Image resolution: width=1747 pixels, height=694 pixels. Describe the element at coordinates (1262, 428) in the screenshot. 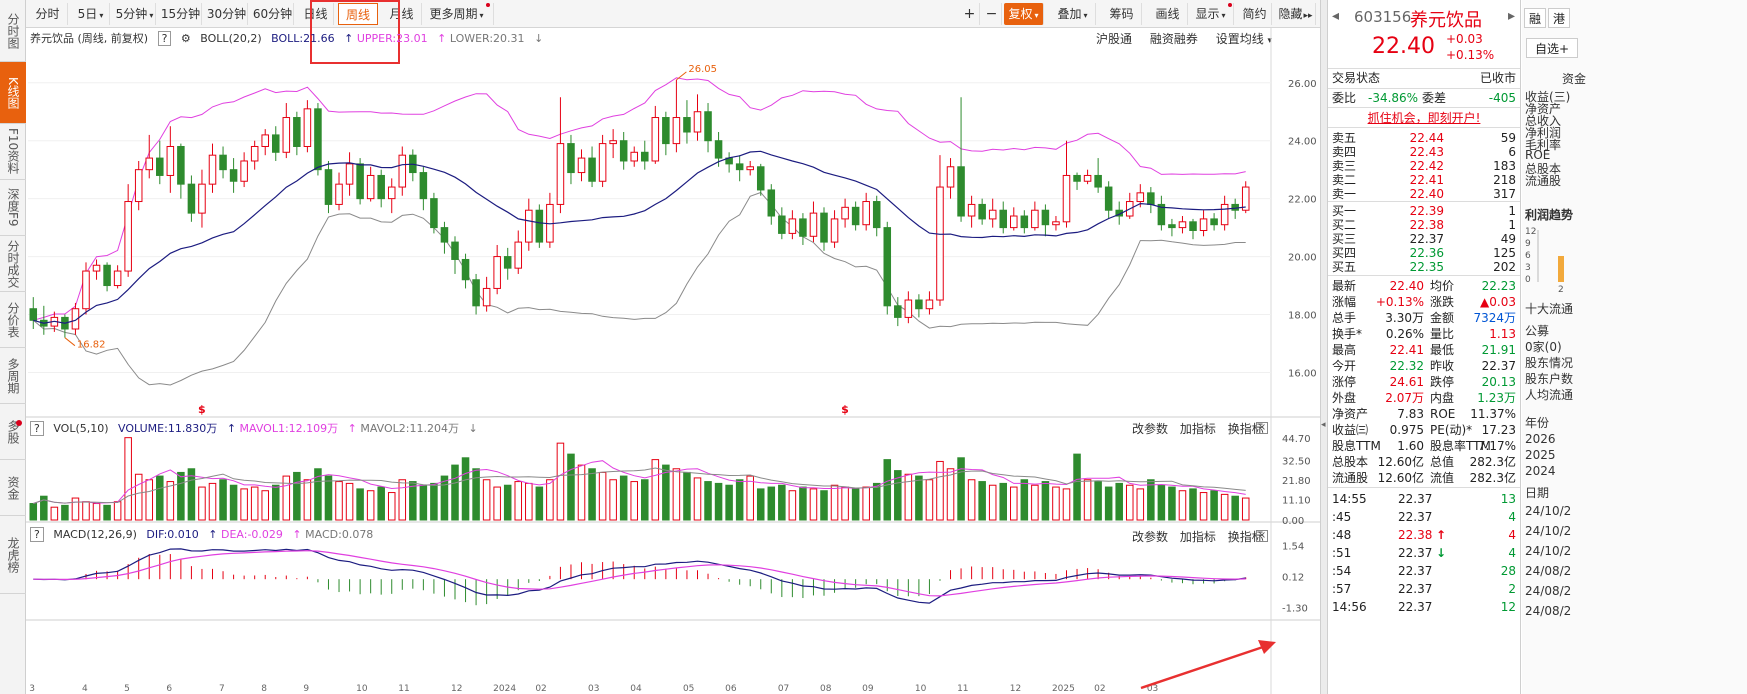

I see `vol-close-icon: ×` at that location.